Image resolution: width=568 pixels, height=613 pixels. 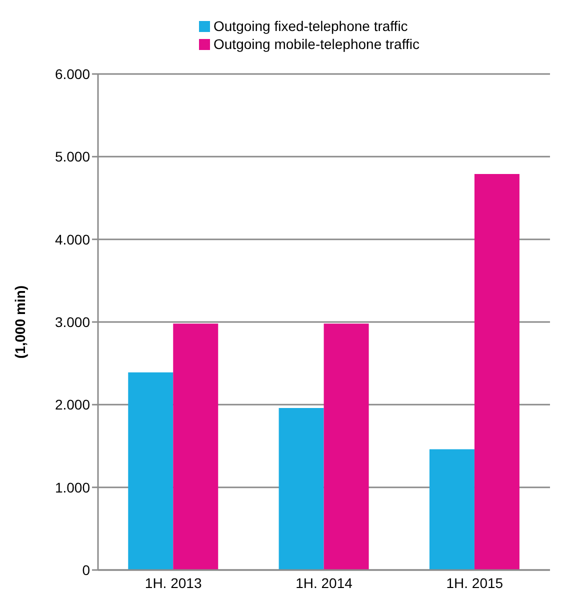 I want to click on legend-label: Outgoing fixed-telephone traffic, so click(x=311, y=26).